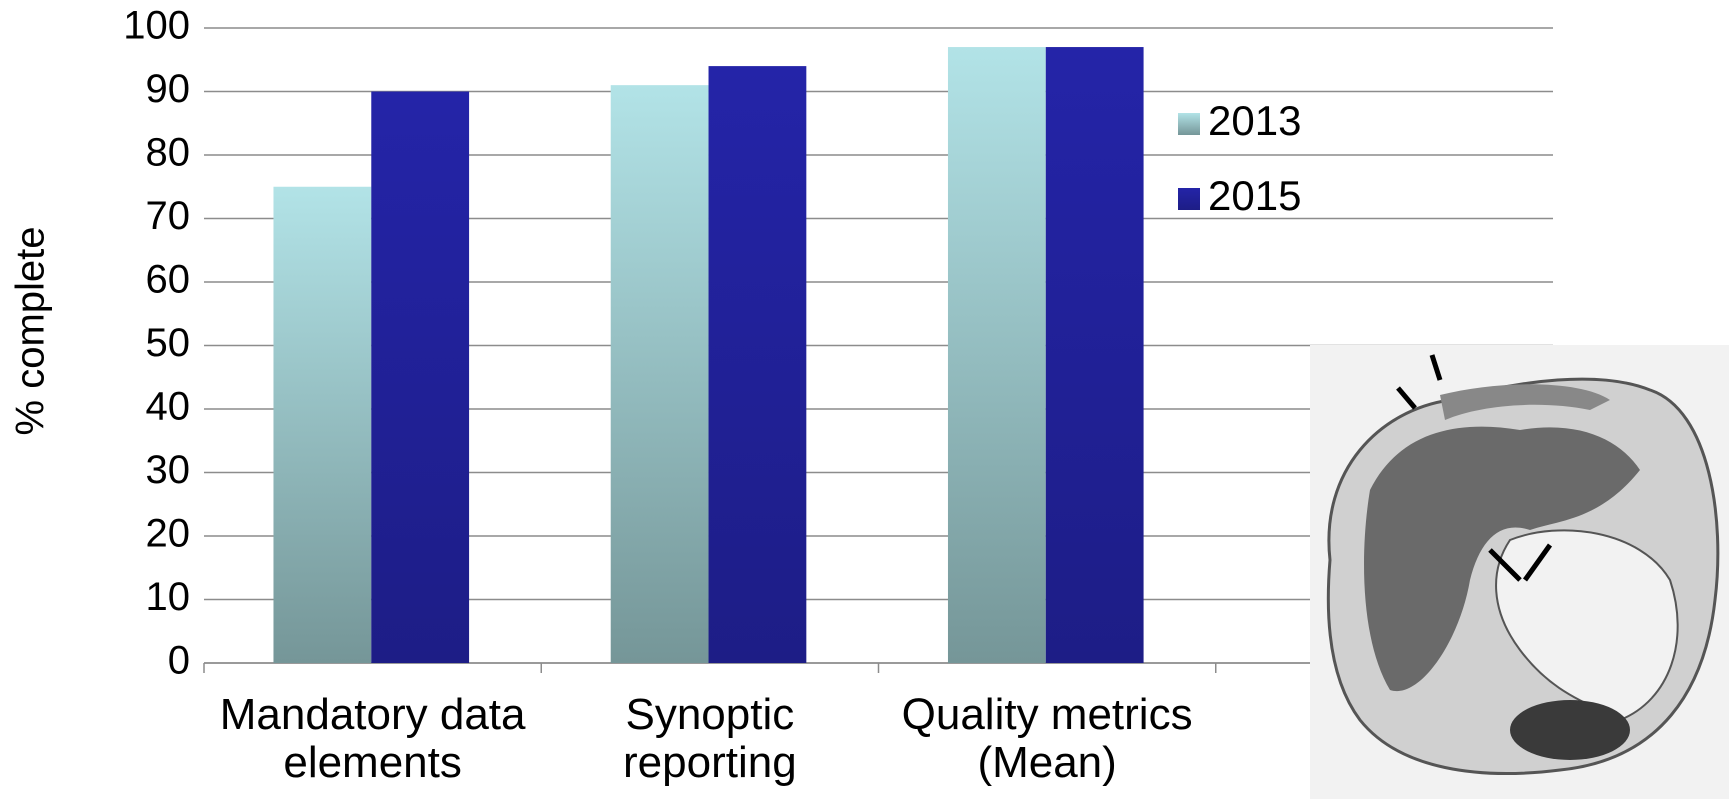  Describe the element at coordinates (1474, 468) in the screenshot. I see `arrows` at that location.